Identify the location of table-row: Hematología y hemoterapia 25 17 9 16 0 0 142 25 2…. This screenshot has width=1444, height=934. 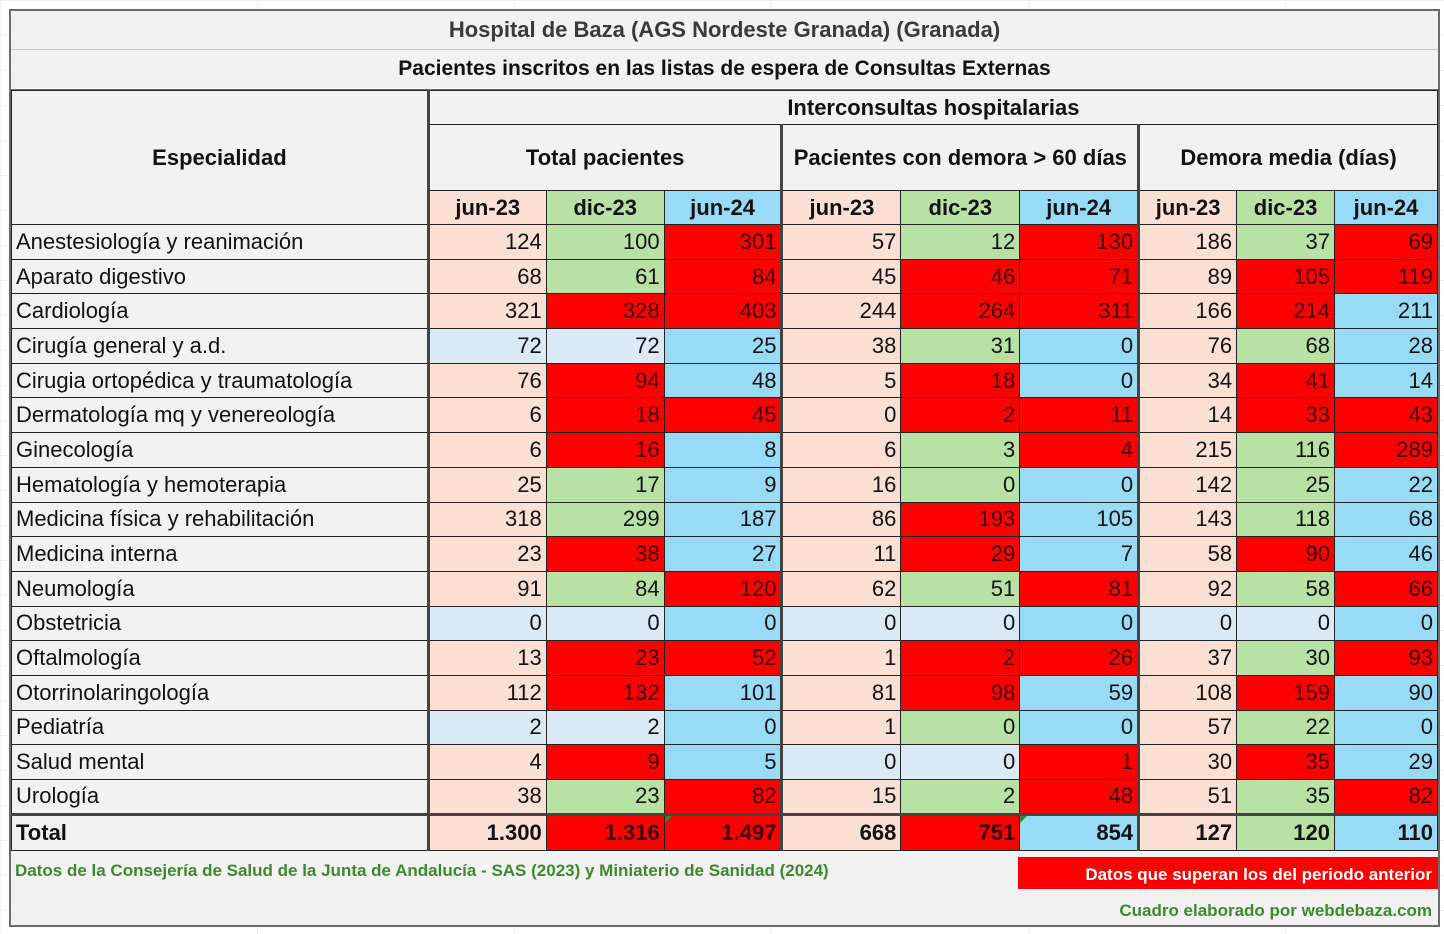
(724, 484).